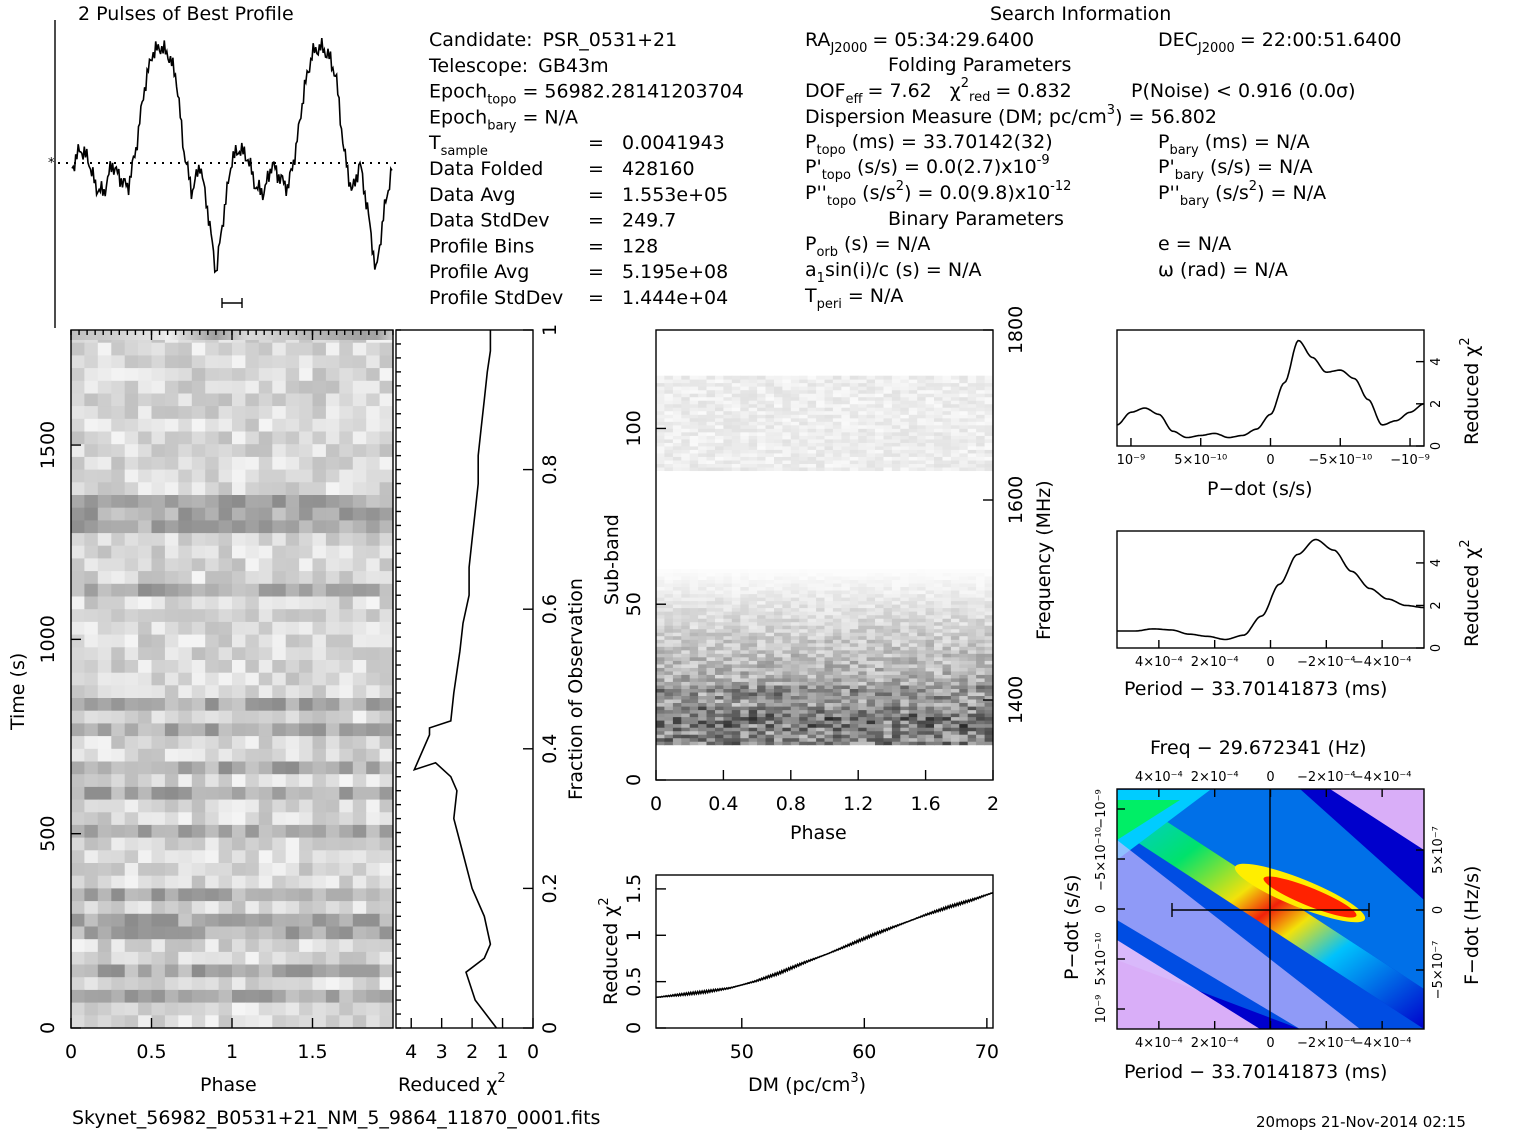 The image size is (1517, 1133). What do you see at coordinates (1361, 1122) in the screenshot?
I see `timestamp: 20mops 21-Nov-2014 02:15` at bounding box center [1361, 1122].